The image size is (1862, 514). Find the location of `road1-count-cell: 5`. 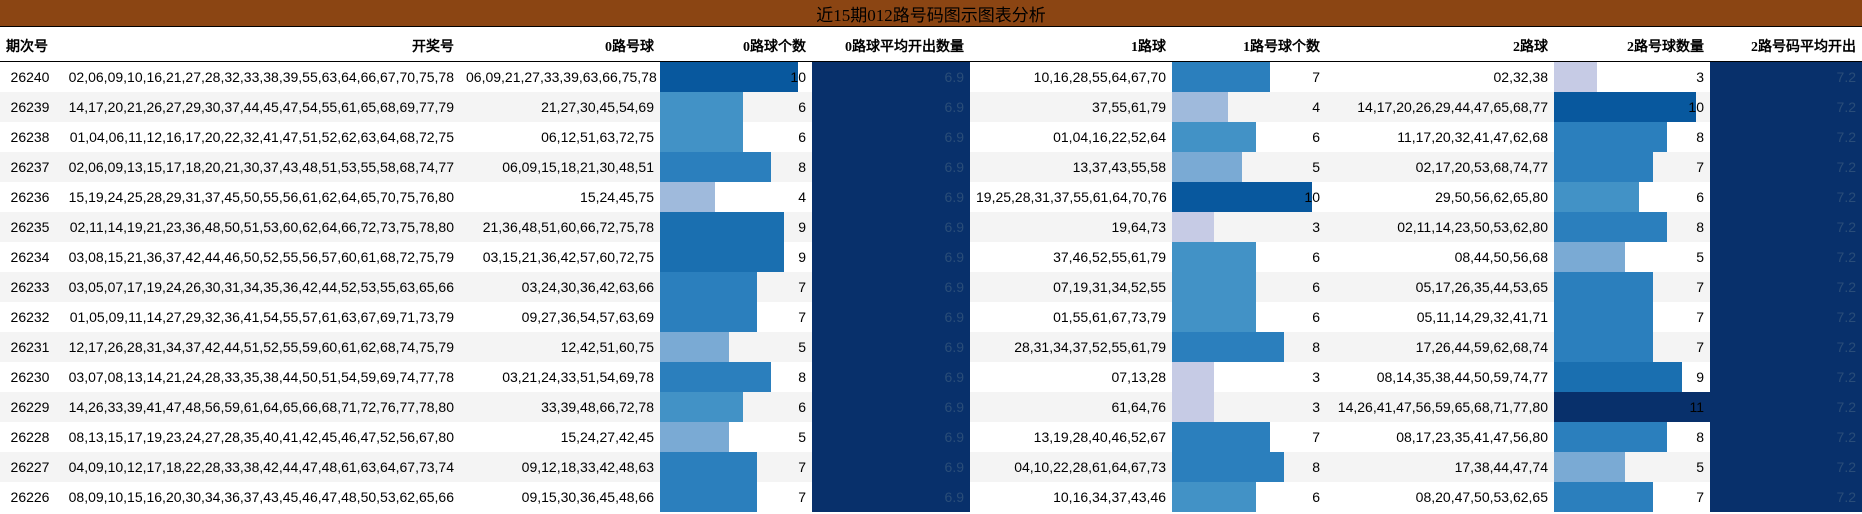

road1-count-cell: 5 is located at coordinates (1249, 167).